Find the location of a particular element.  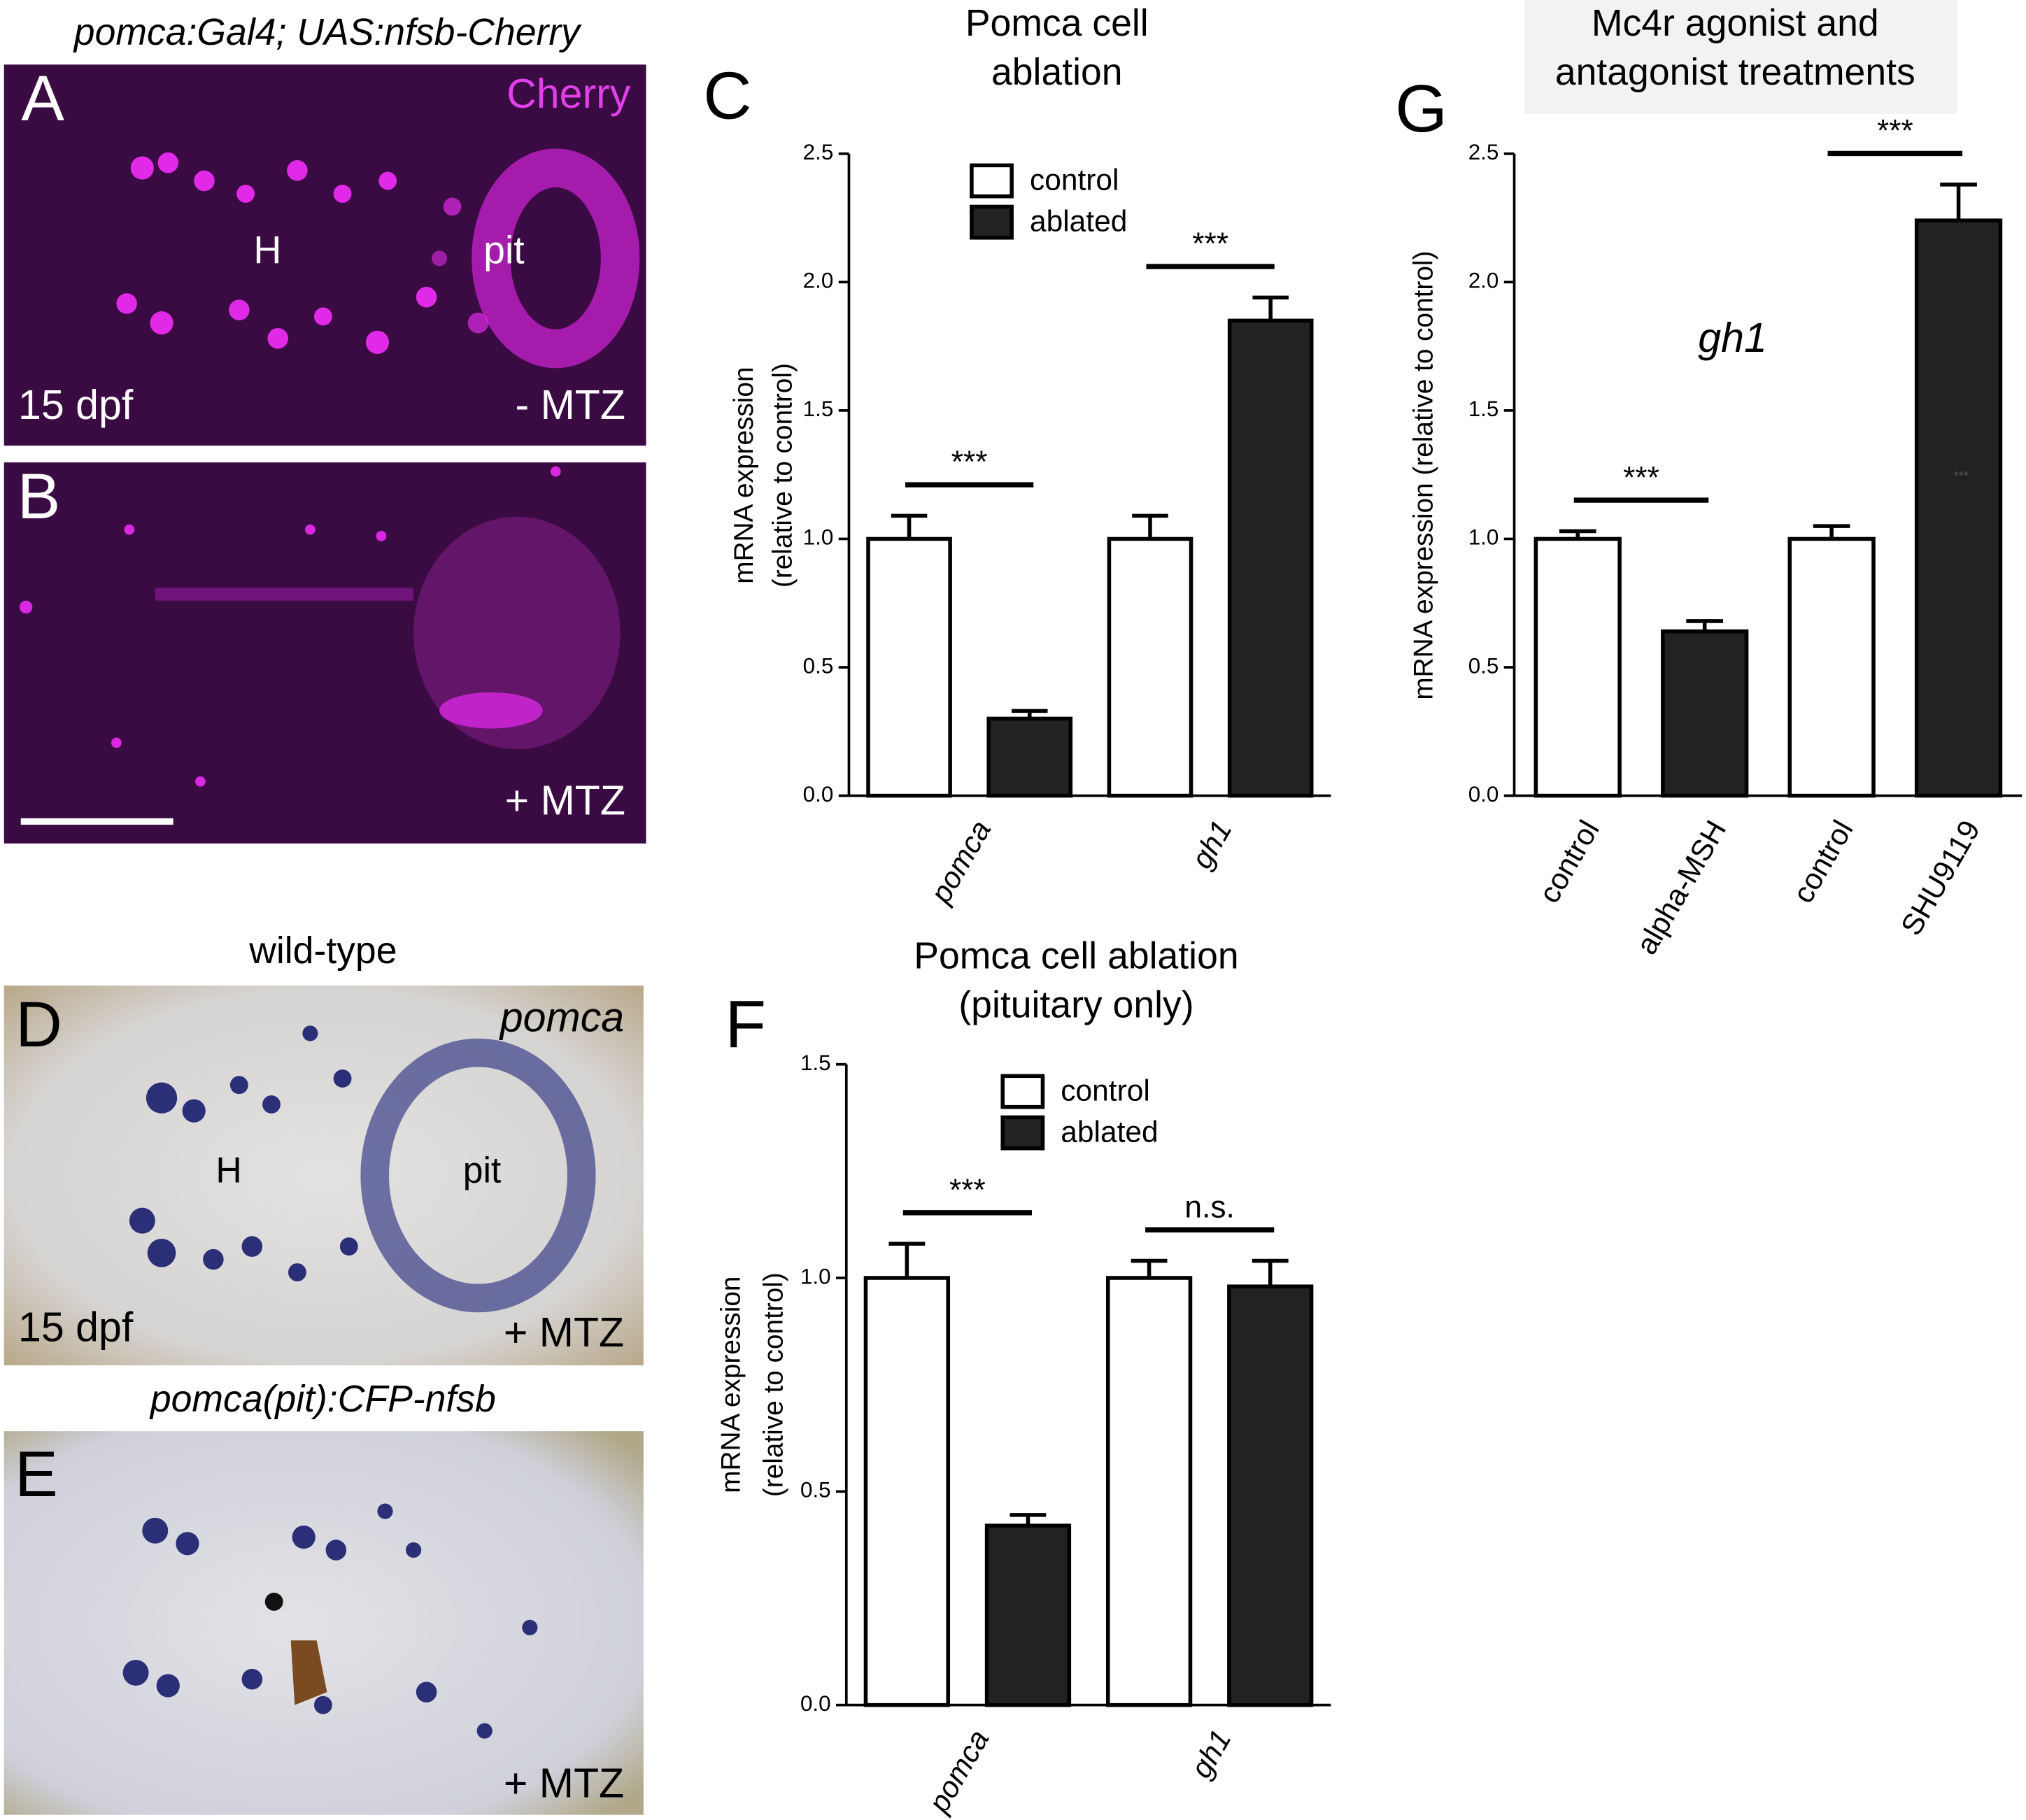

panel-title: pomca(pit):CFP-nfsb is located at coordinates (322, 1399).